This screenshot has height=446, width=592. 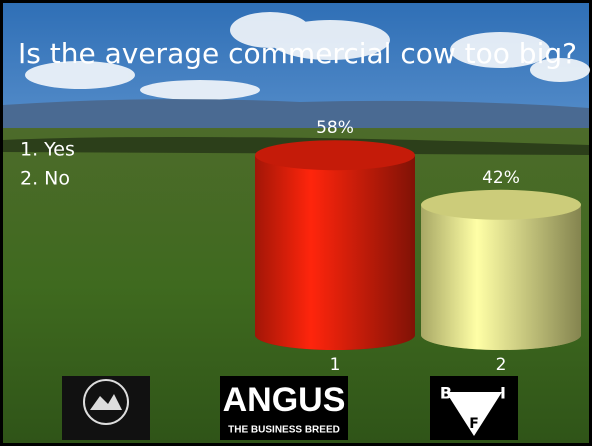 What do you see at coordinates (474, 424) in the screenshot?
I see `logo-text: F` at bounding box center [474, 424].